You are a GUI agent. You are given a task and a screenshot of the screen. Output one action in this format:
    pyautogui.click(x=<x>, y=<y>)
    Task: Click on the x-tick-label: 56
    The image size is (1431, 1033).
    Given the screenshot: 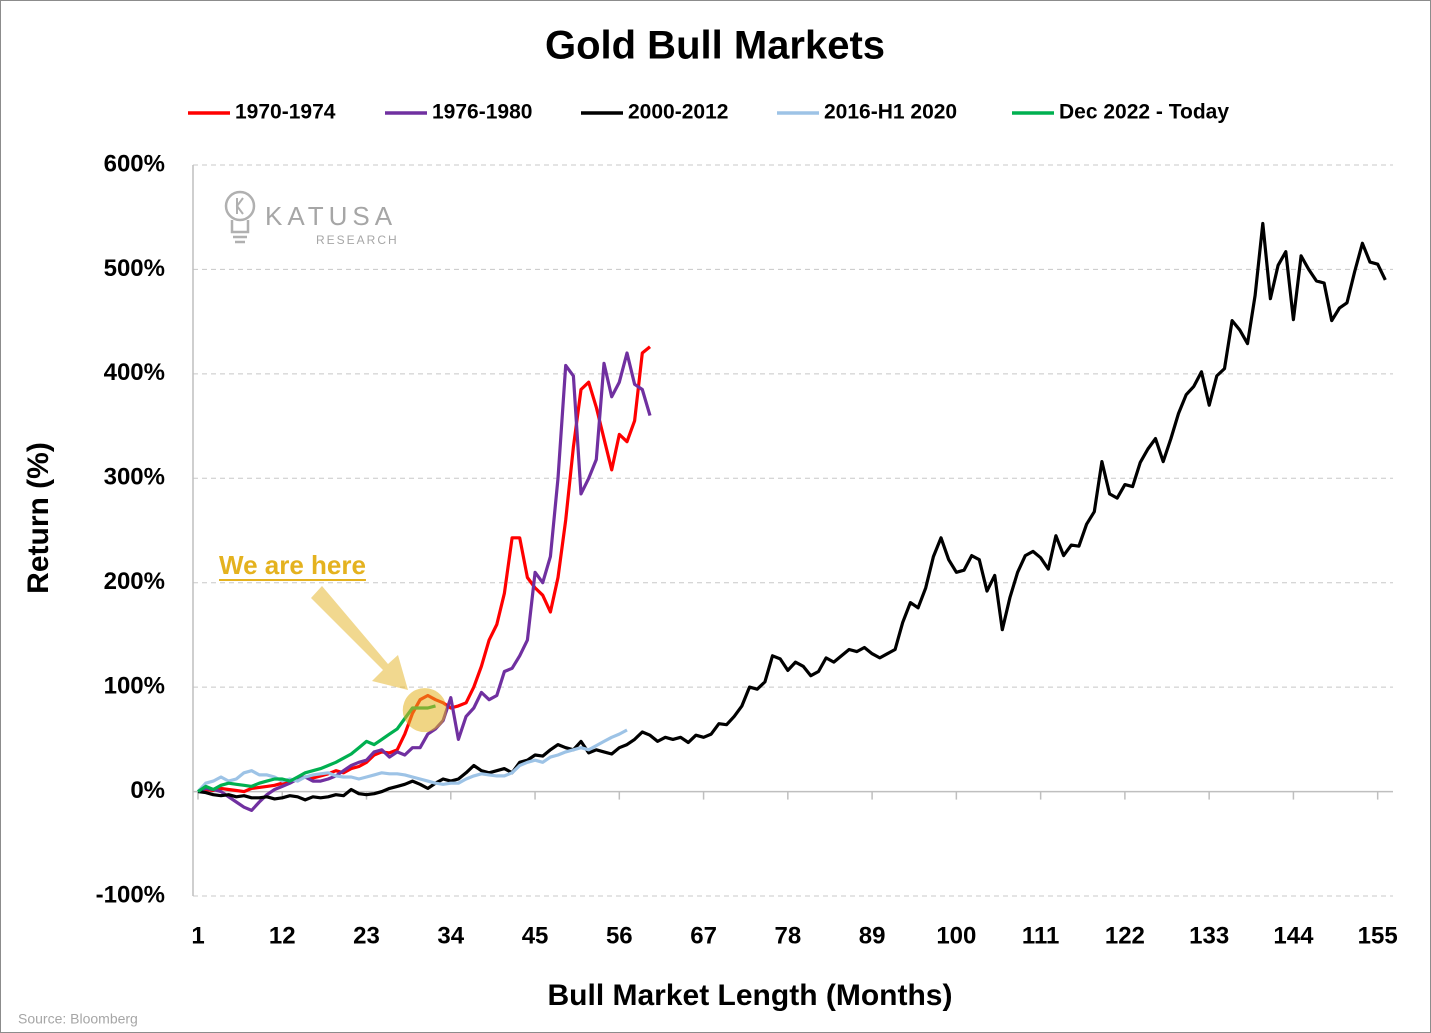 What is the action you would take?
    pyautogui.click(x=619, y=935)
    